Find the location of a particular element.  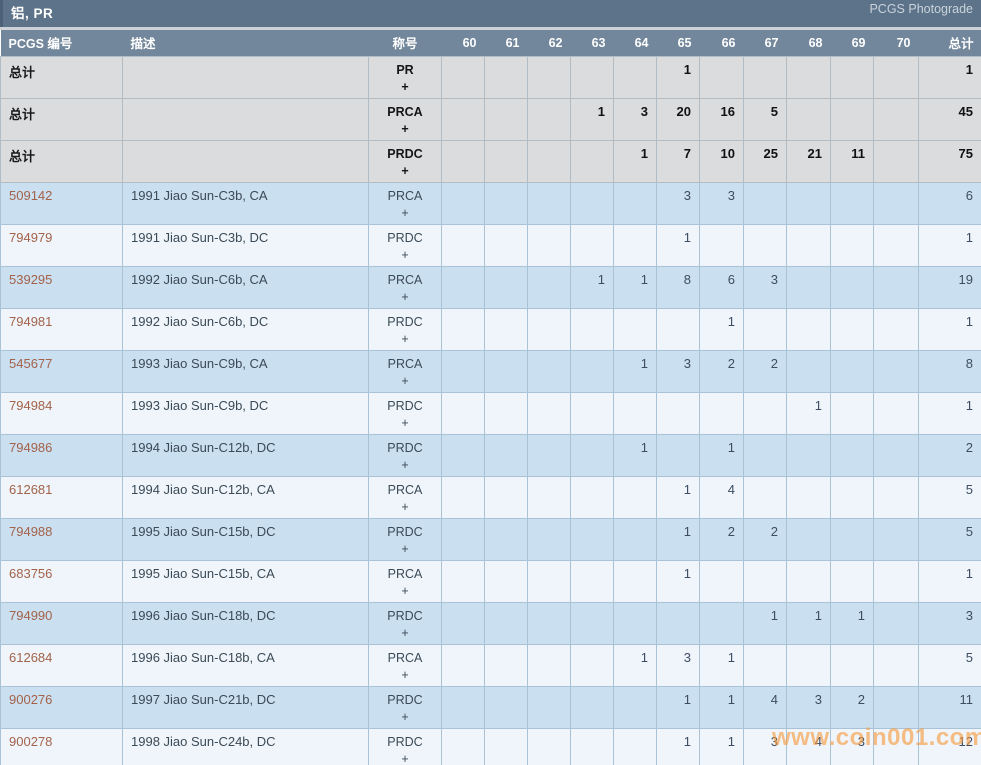

coin-description: 1994 Jiao Sun-C12b, CA is located at coordinates (245, 497).